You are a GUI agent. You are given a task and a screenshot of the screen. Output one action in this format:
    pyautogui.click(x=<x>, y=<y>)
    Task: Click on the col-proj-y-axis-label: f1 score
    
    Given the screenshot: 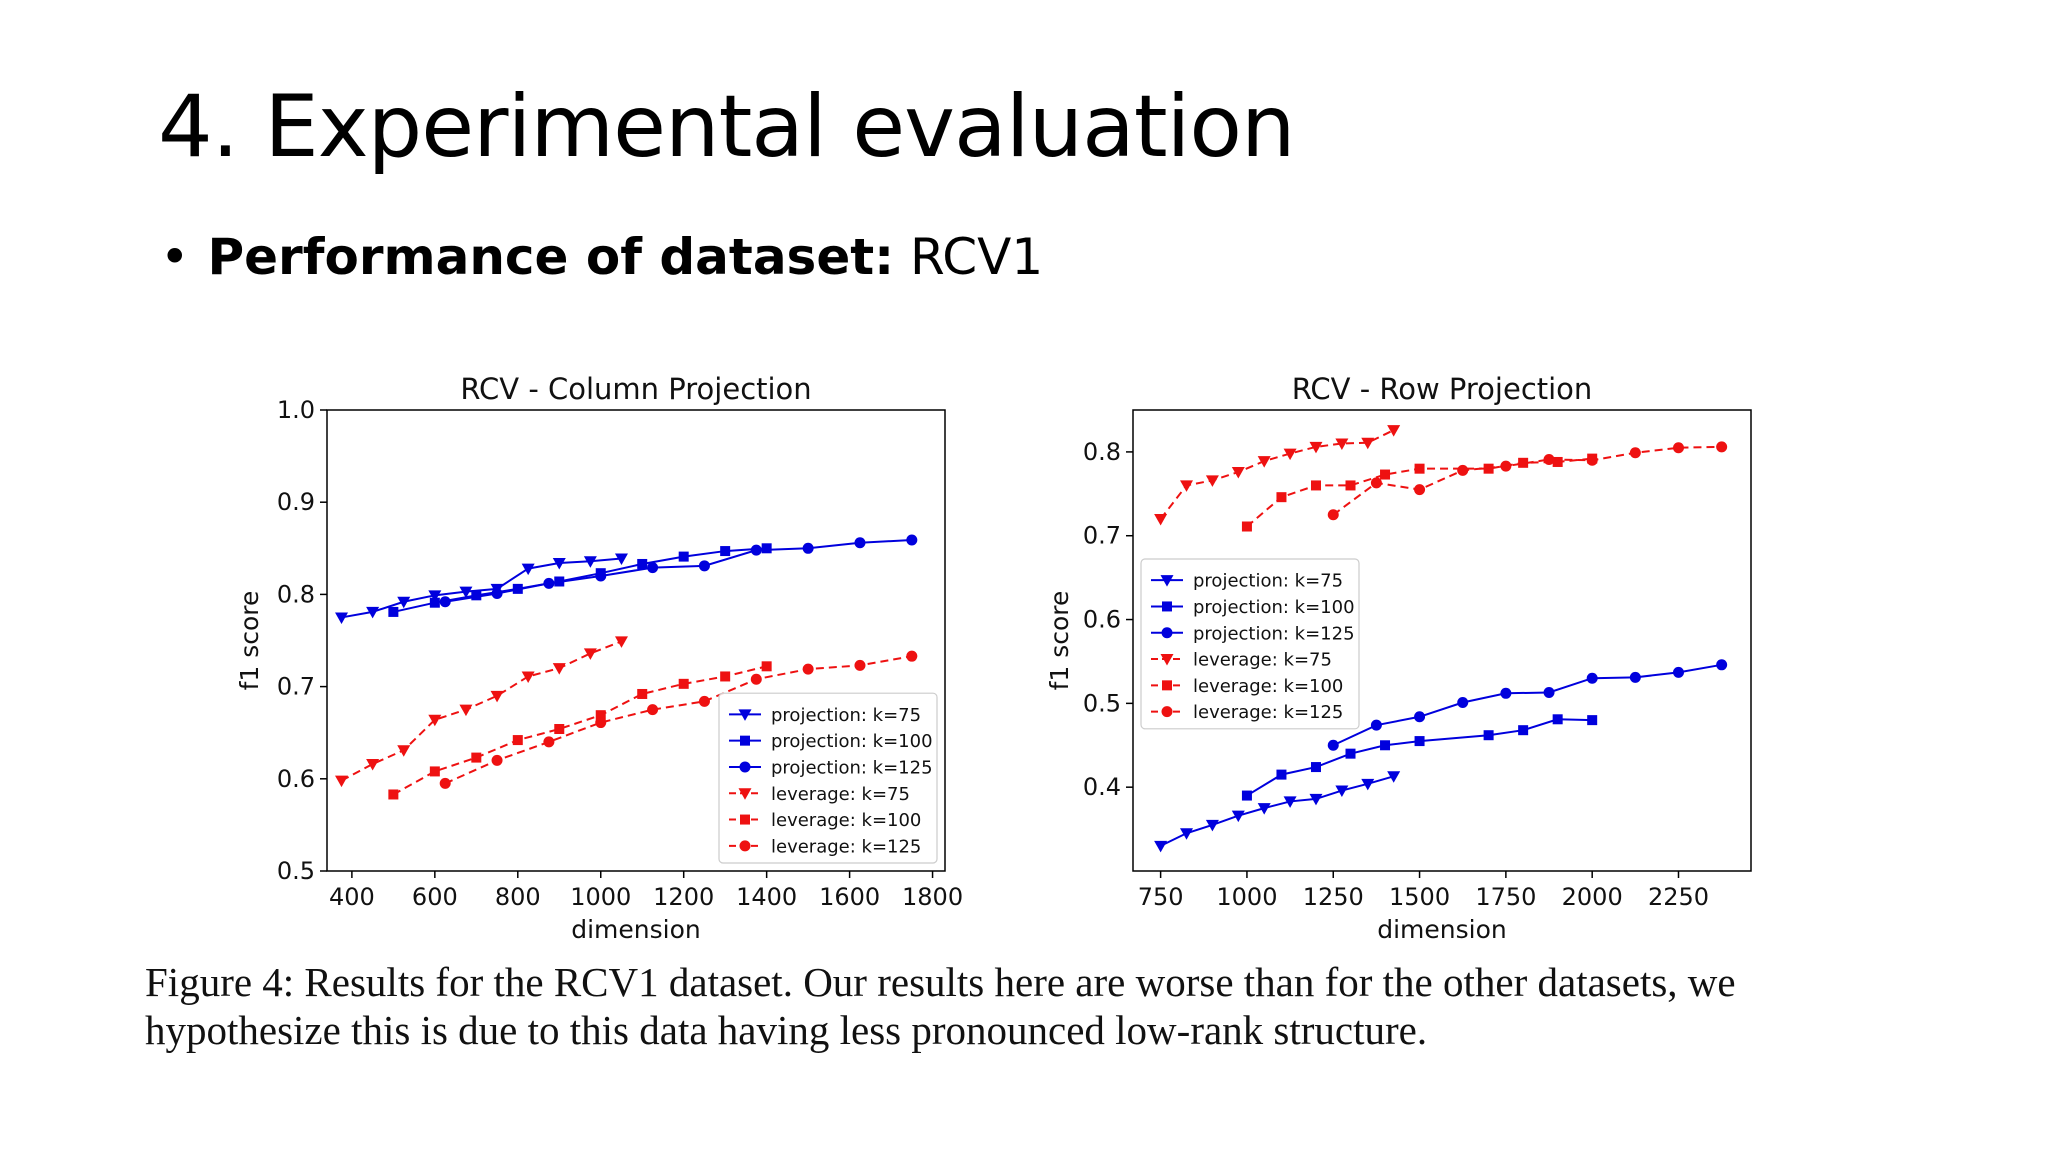 What is the action you would take?
    pyautogui.click(x=249, y=641)
    